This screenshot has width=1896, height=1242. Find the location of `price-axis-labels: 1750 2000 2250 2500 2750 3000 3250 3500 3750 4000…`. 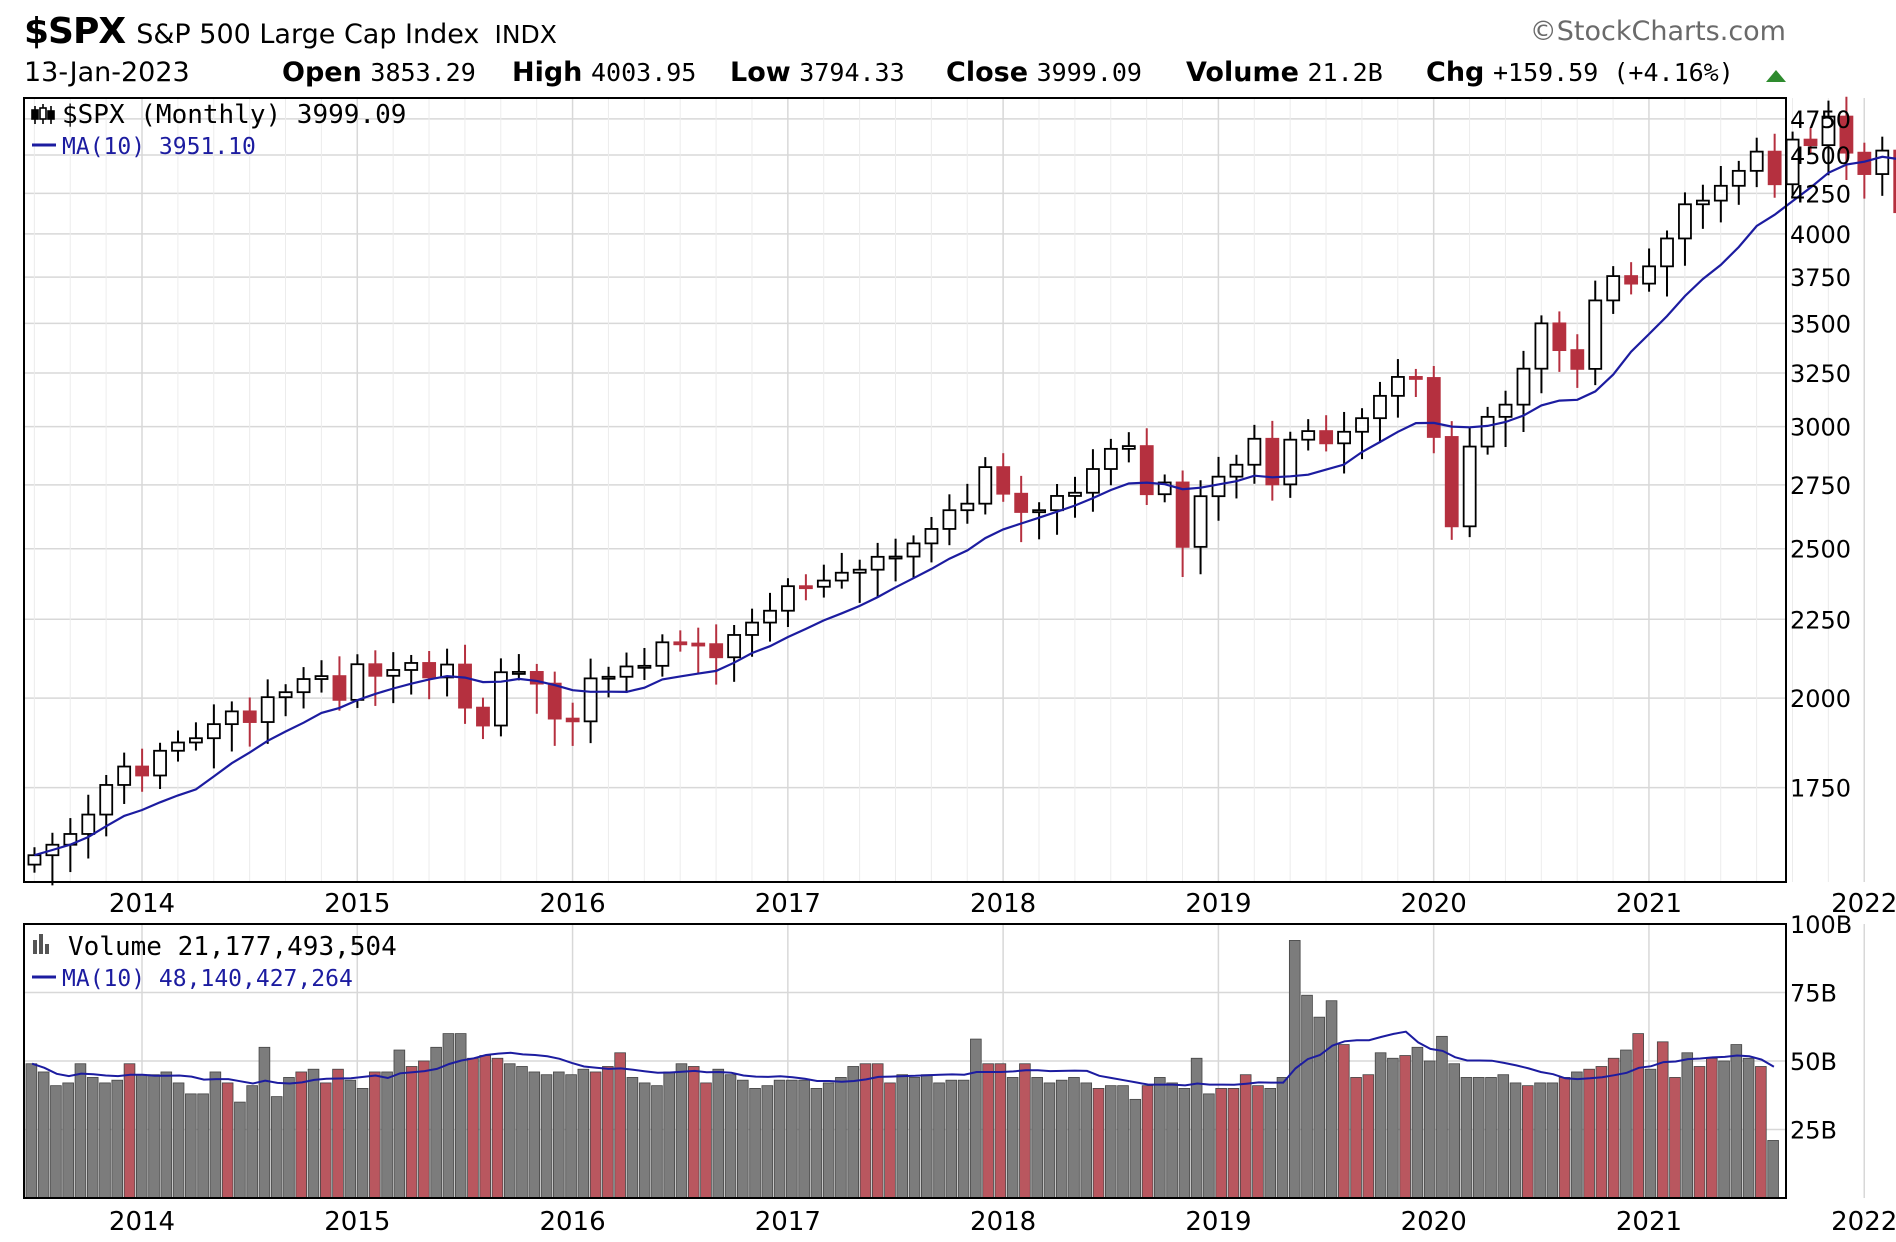

price-axis-labels: 1750 2000 2250 2500 2750 3000 3250 3500 3750 4000… is located at coordinates (1820, 454).